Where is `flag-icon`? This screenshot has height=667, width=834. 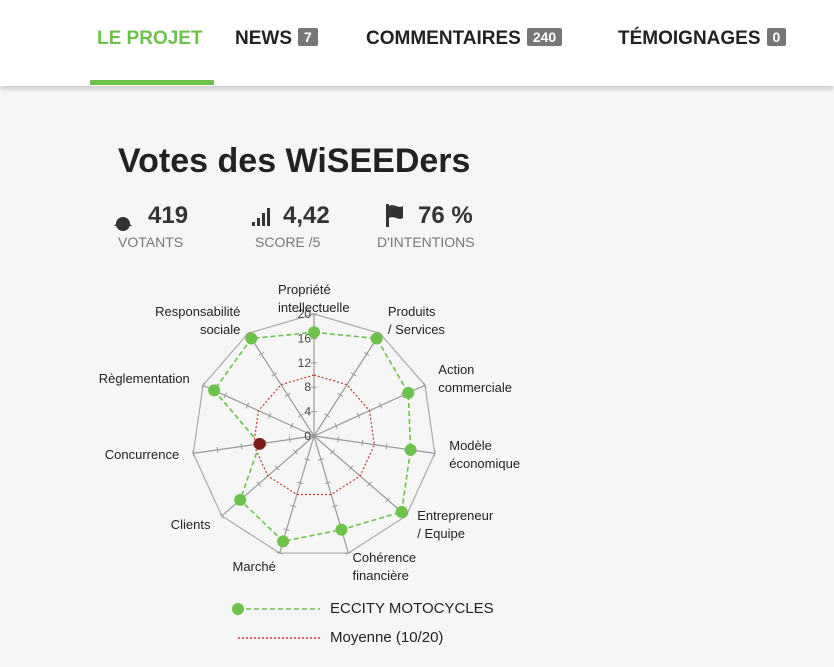
flag-icon is located at coordinates (394, 215).